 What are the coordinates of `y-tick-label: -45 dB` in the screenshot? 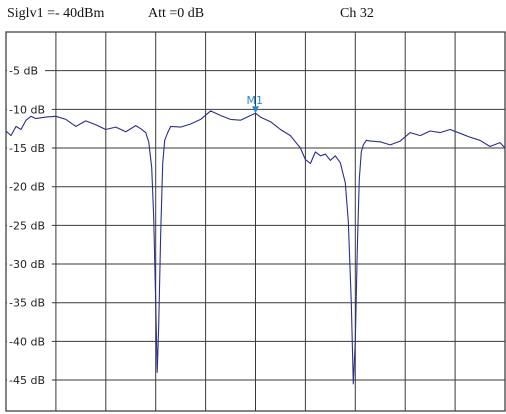 It's located at (27, 380).